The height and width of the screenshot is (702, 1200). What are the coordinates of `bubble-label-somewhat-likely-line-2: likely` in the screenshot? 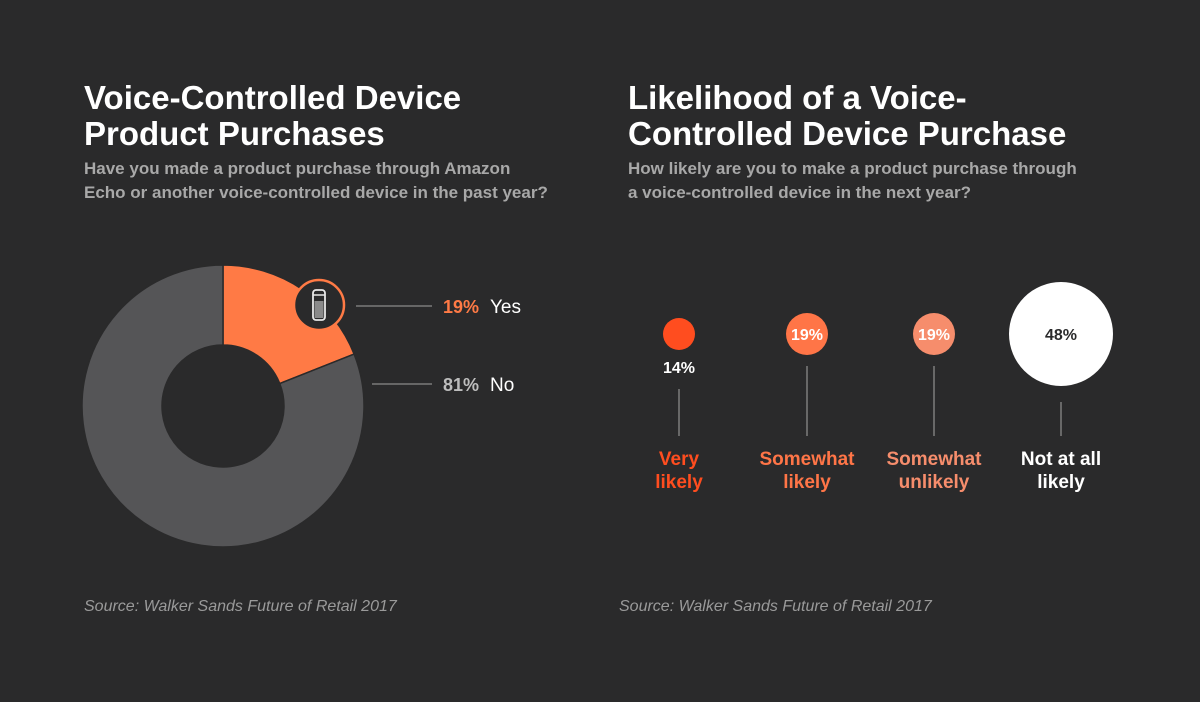 It's located at (807, 482).